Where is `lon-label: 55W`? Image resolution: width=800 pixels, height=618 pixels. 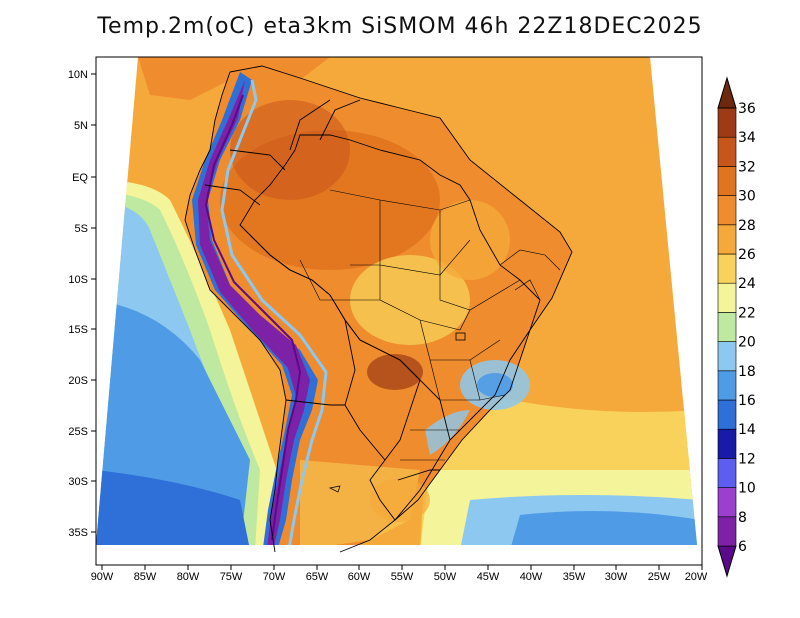 lon-label: 55W is located at coordinates (402, 577).